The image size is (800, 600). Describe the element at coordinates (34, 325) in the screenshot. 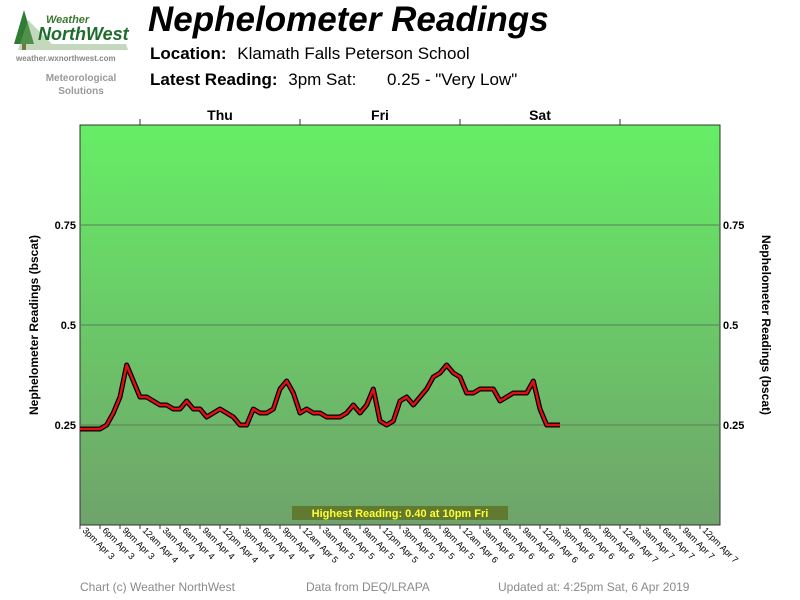

I see `y-axis-label-left: Nephelometer Readings (bscat)` at that location.